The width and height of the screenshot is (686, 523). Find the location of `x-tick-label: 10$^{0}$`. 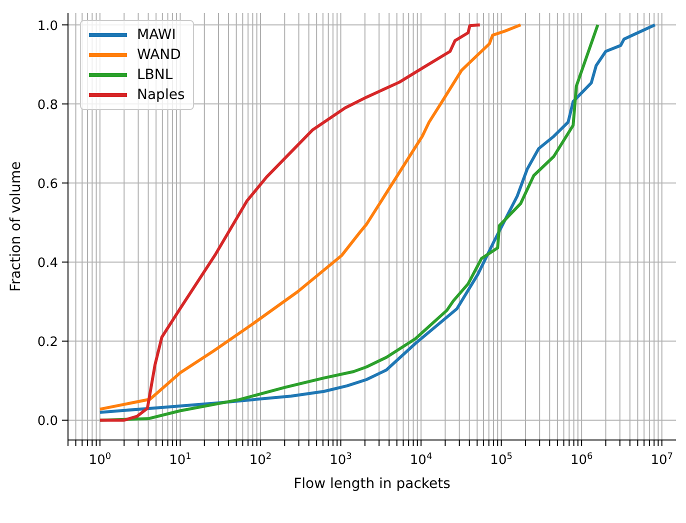

x-tick-label: 10$^{0}$ is located at coordinates (100, 460).